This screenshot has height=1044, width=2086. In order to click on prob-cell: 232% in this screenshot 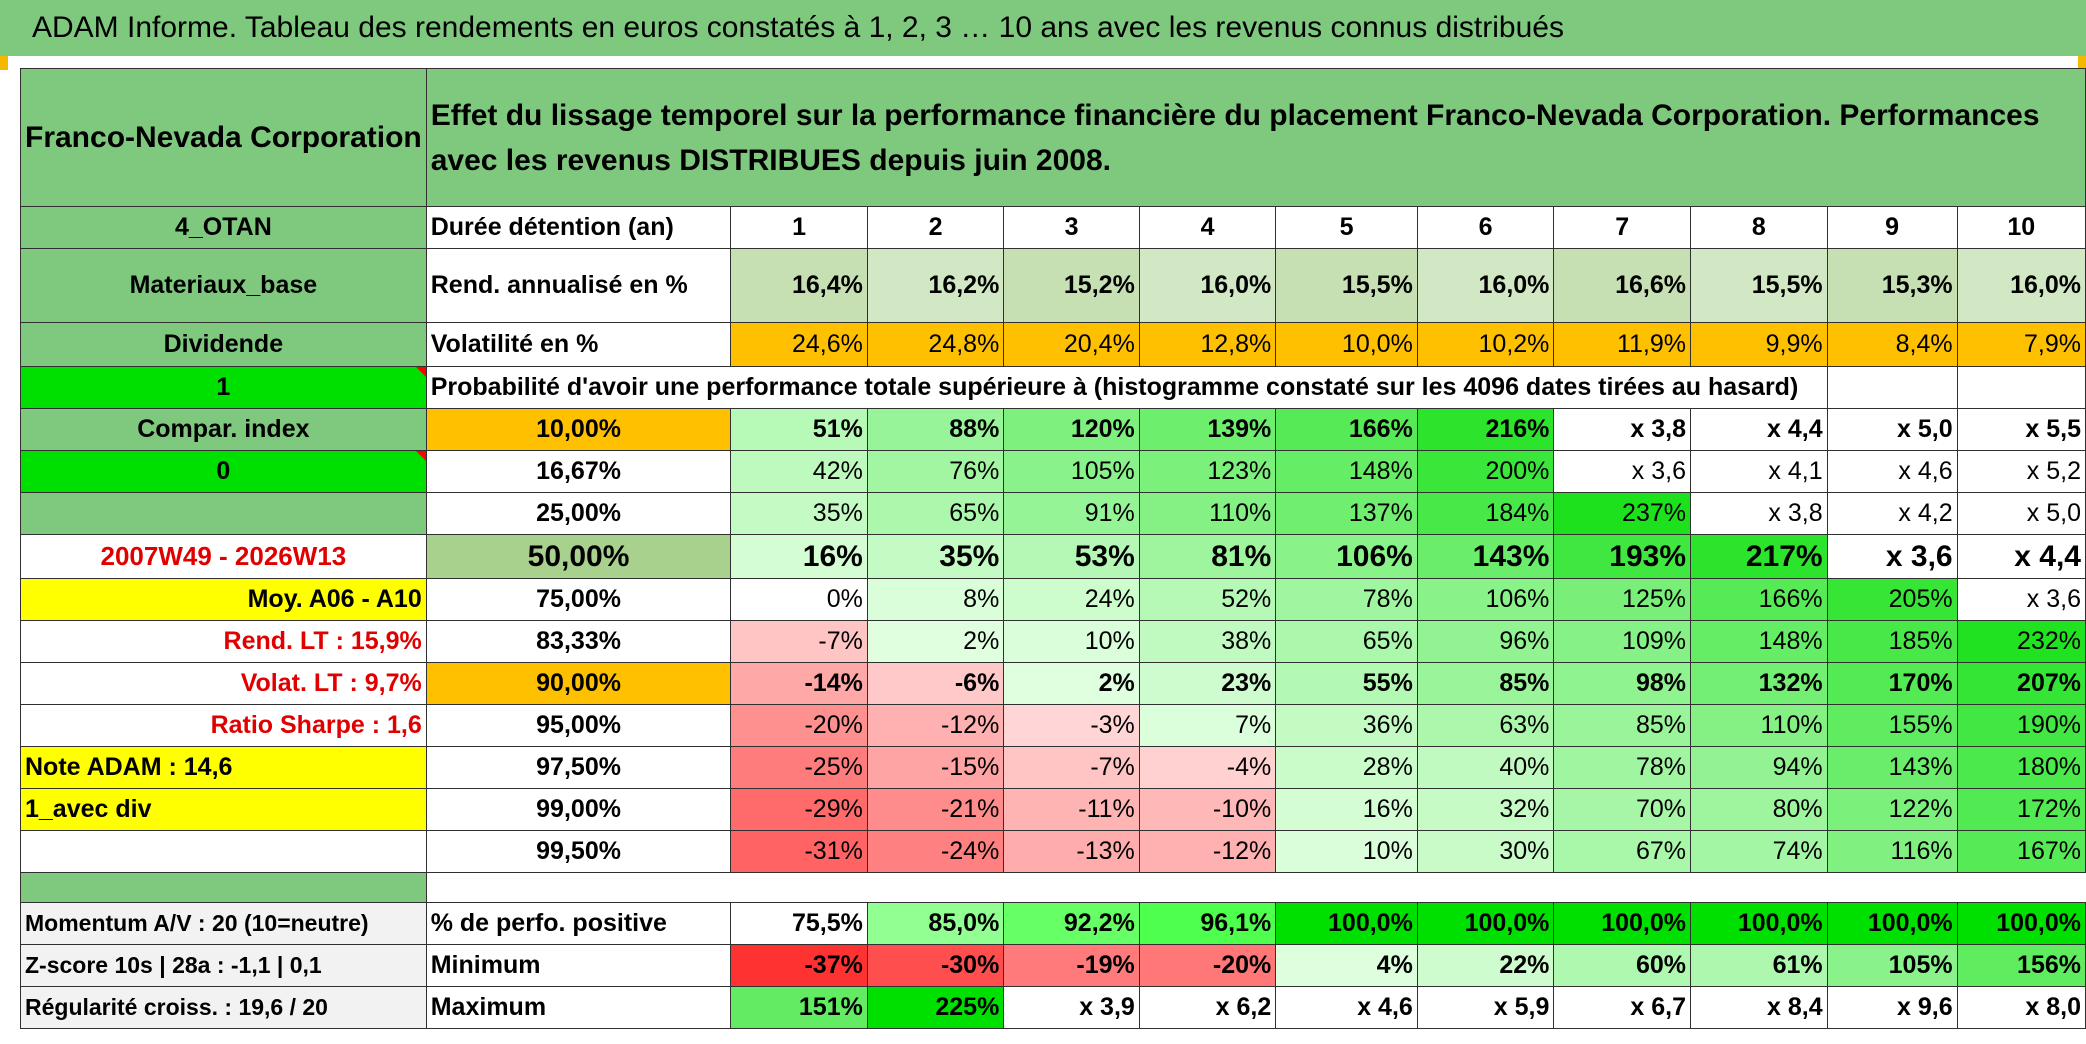, I will do `click(2021, 641)`.